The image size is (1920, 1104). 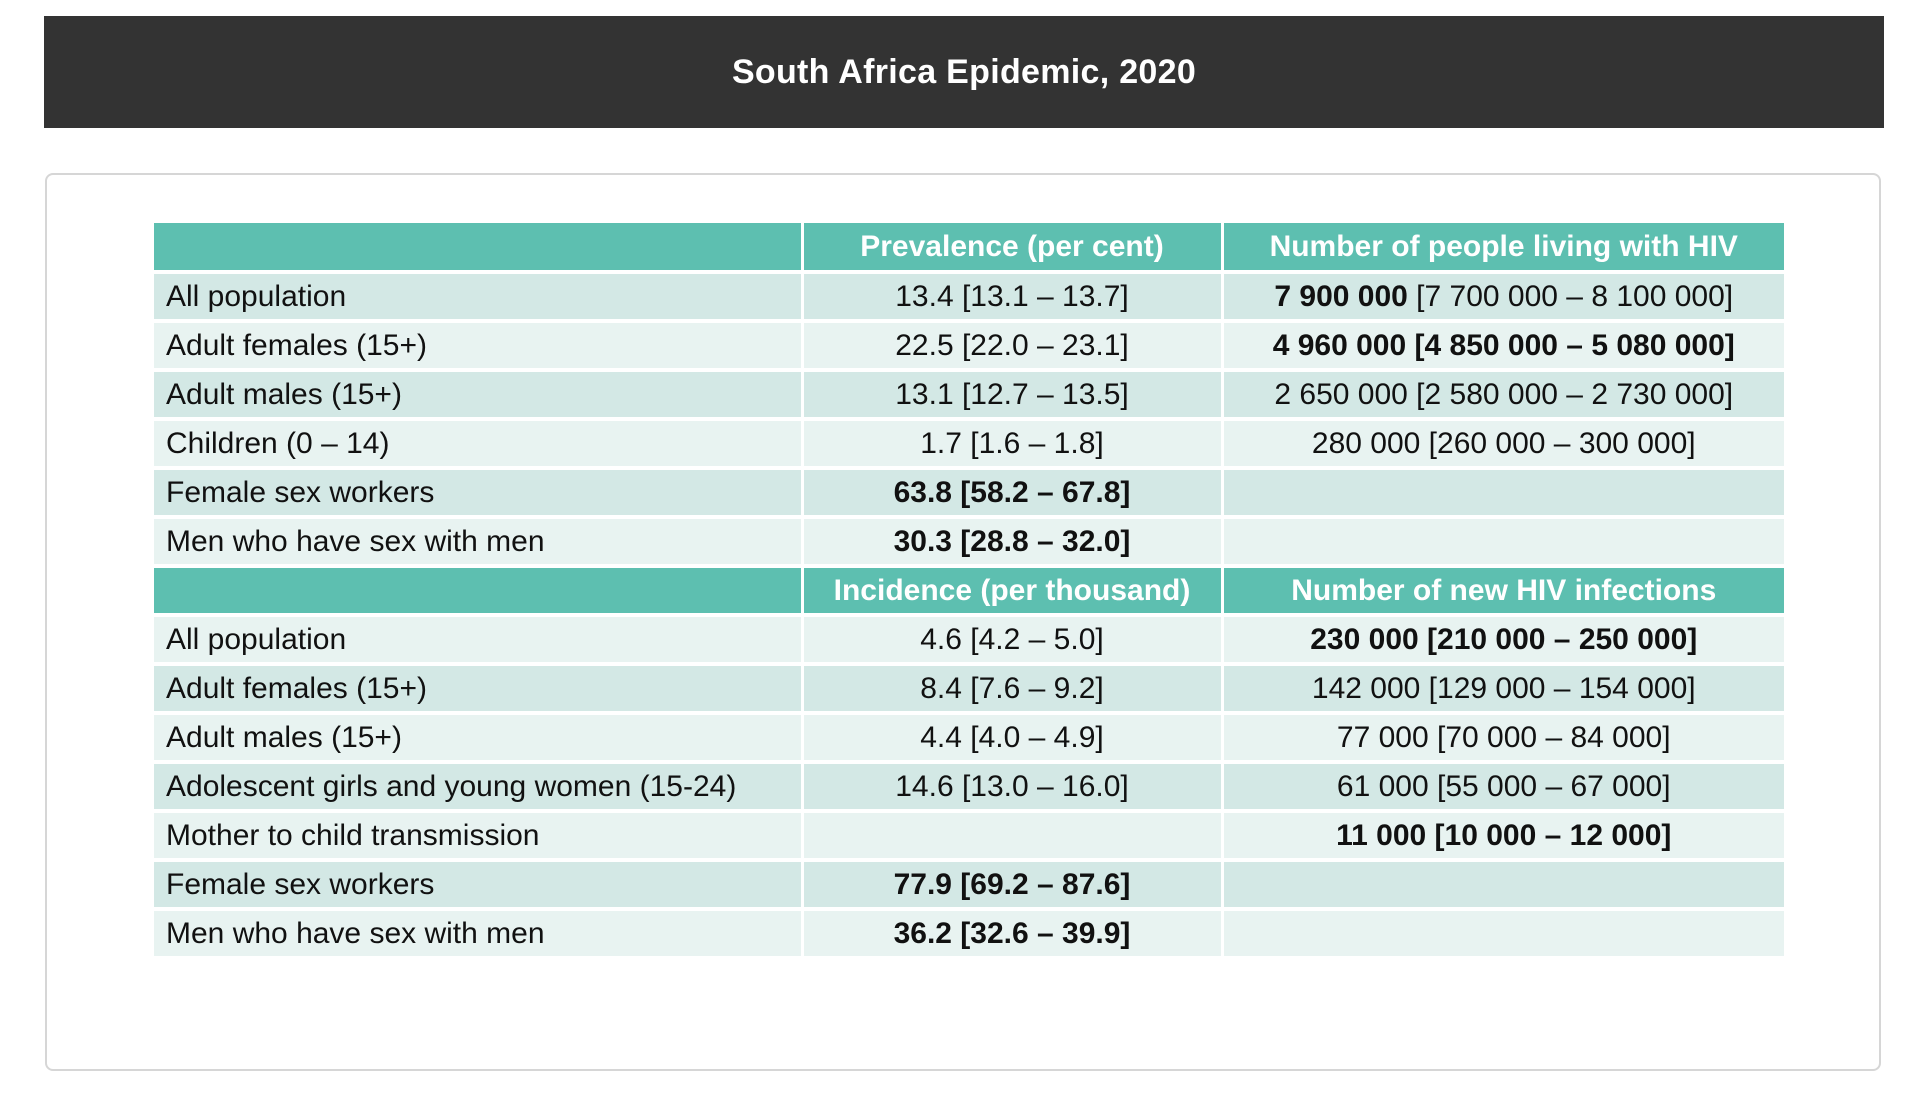 What do you see at coordinates (964, 72) in the screenshot?
I see `page-title: South Africa Epidemic, 2020` at bounding box center [964, 72].